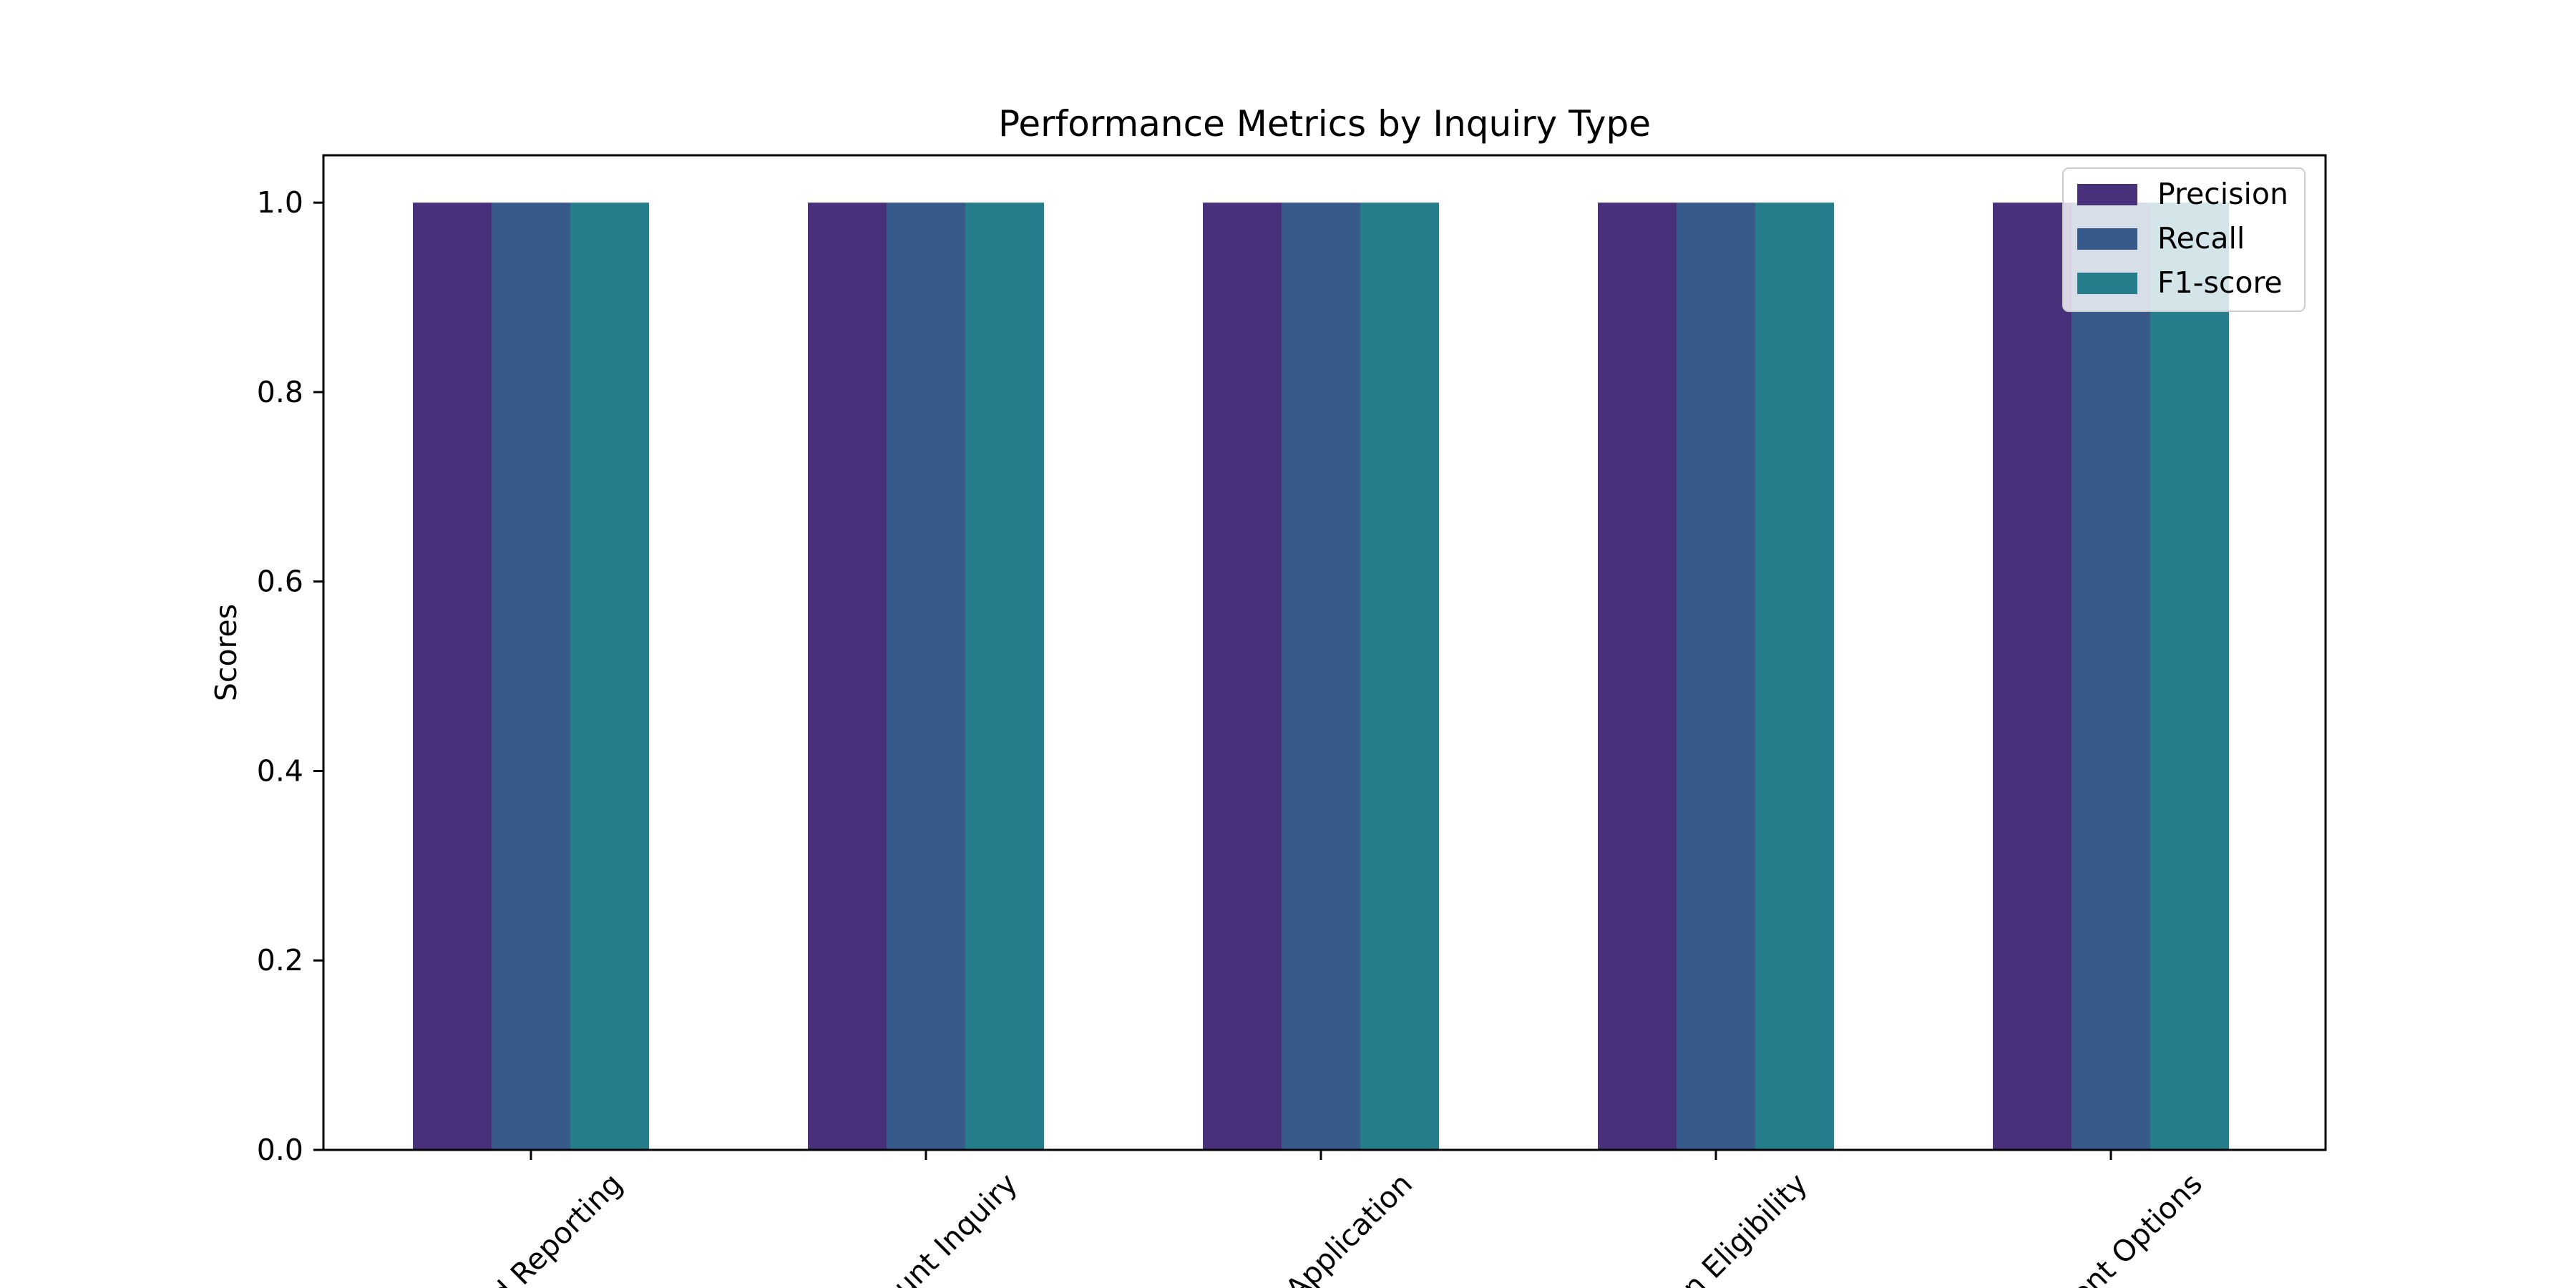 This screenshot has height=1288, width=2576. I want to click on y-tick-label: 0.8, so click(280, 392).